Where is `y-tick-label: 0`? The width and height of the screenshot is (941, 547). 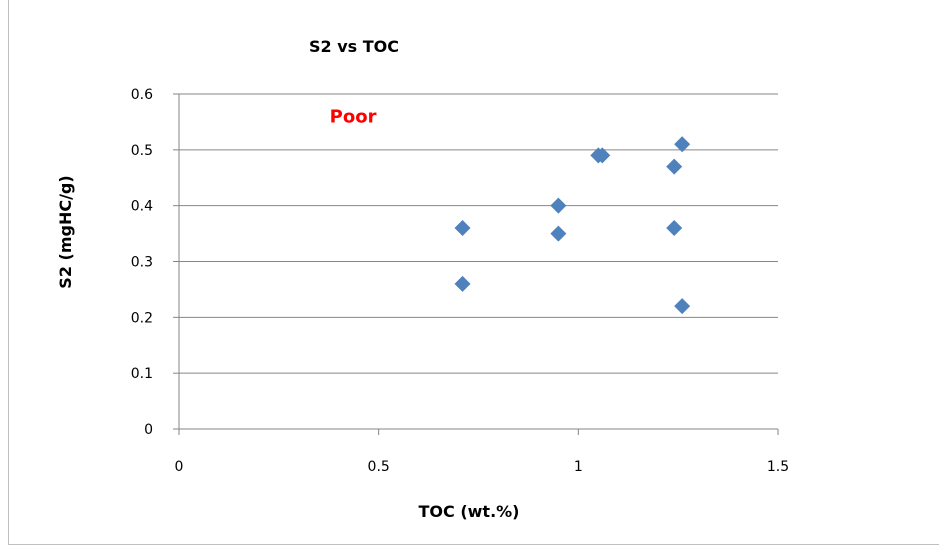
y-tick-label: 0 is located at coordinates (148, 430).